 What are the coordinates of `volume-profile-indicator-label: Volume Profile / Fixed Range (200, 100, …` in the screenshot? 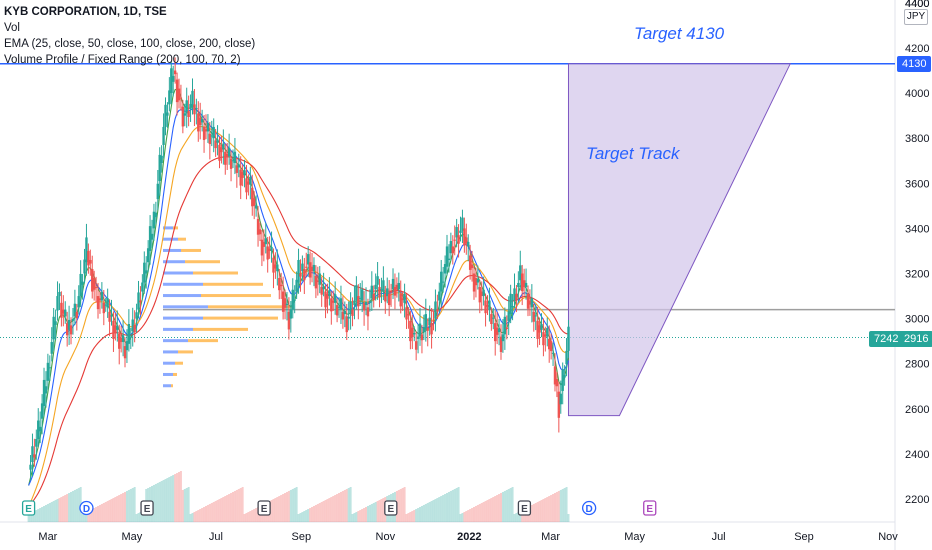 It's located at (122, 60).